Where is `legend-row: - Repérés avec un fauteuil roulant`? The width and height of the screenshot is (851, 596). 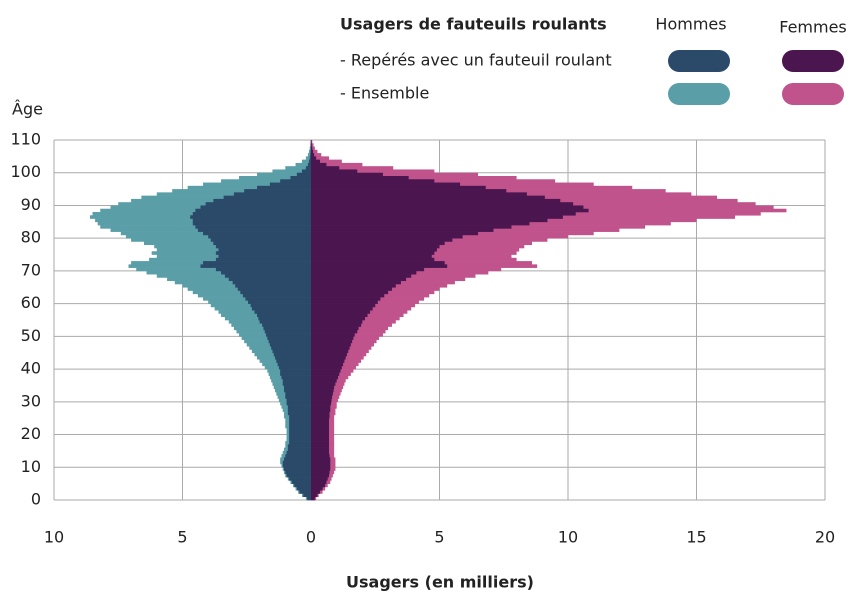
legend-row: - Repérés avec un fauteuil roulant is located at coordinates (476, 60).